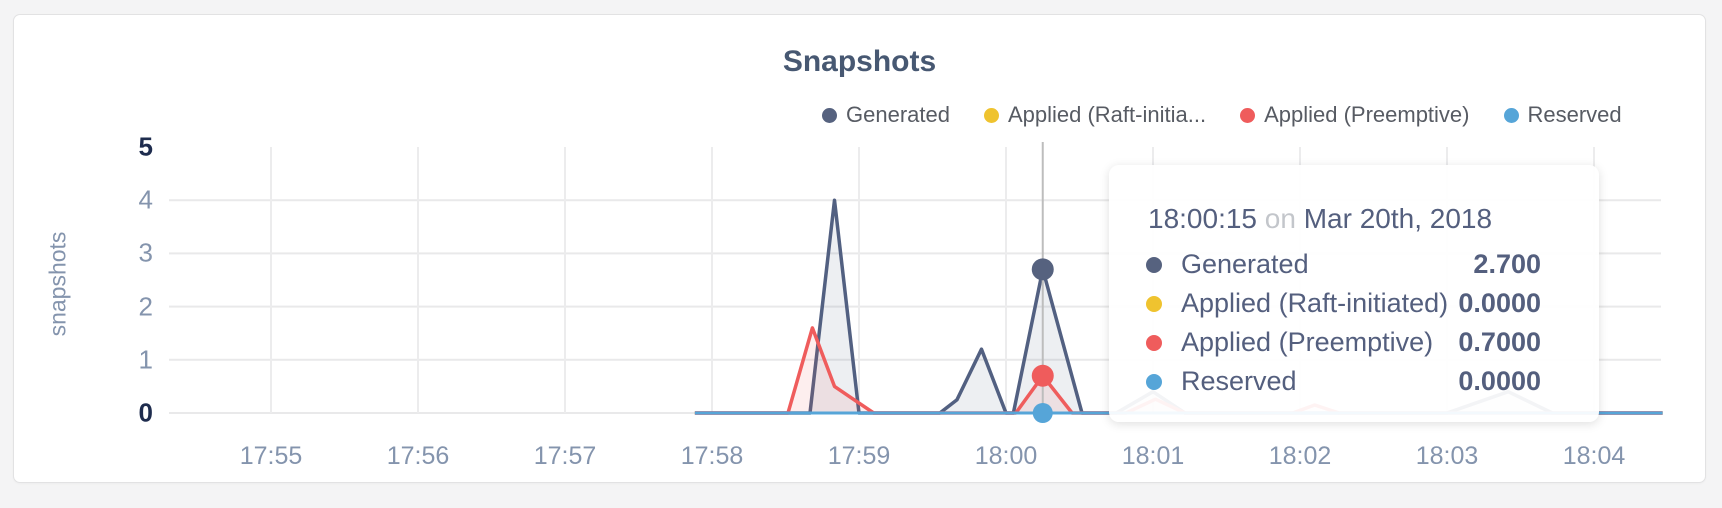 The height and width of the screenshot is (508, 1722). Describe the element at coordinates (1315, 303) in the screenshot. I see `tooltip-row-label: Applied (Raft-initiated)` at that location.